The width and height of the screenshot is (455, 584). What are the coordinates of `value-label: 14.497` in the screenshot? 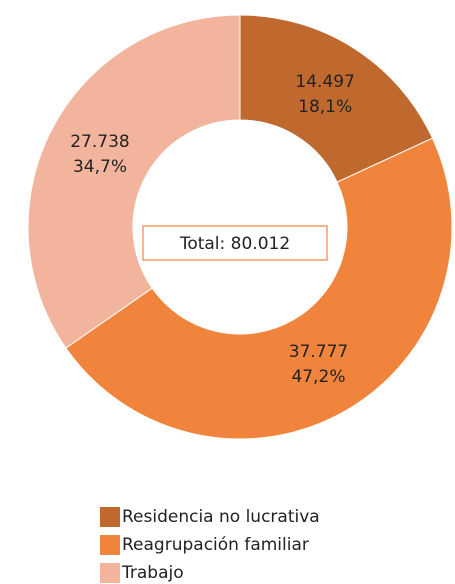 It's located at (324, 82).